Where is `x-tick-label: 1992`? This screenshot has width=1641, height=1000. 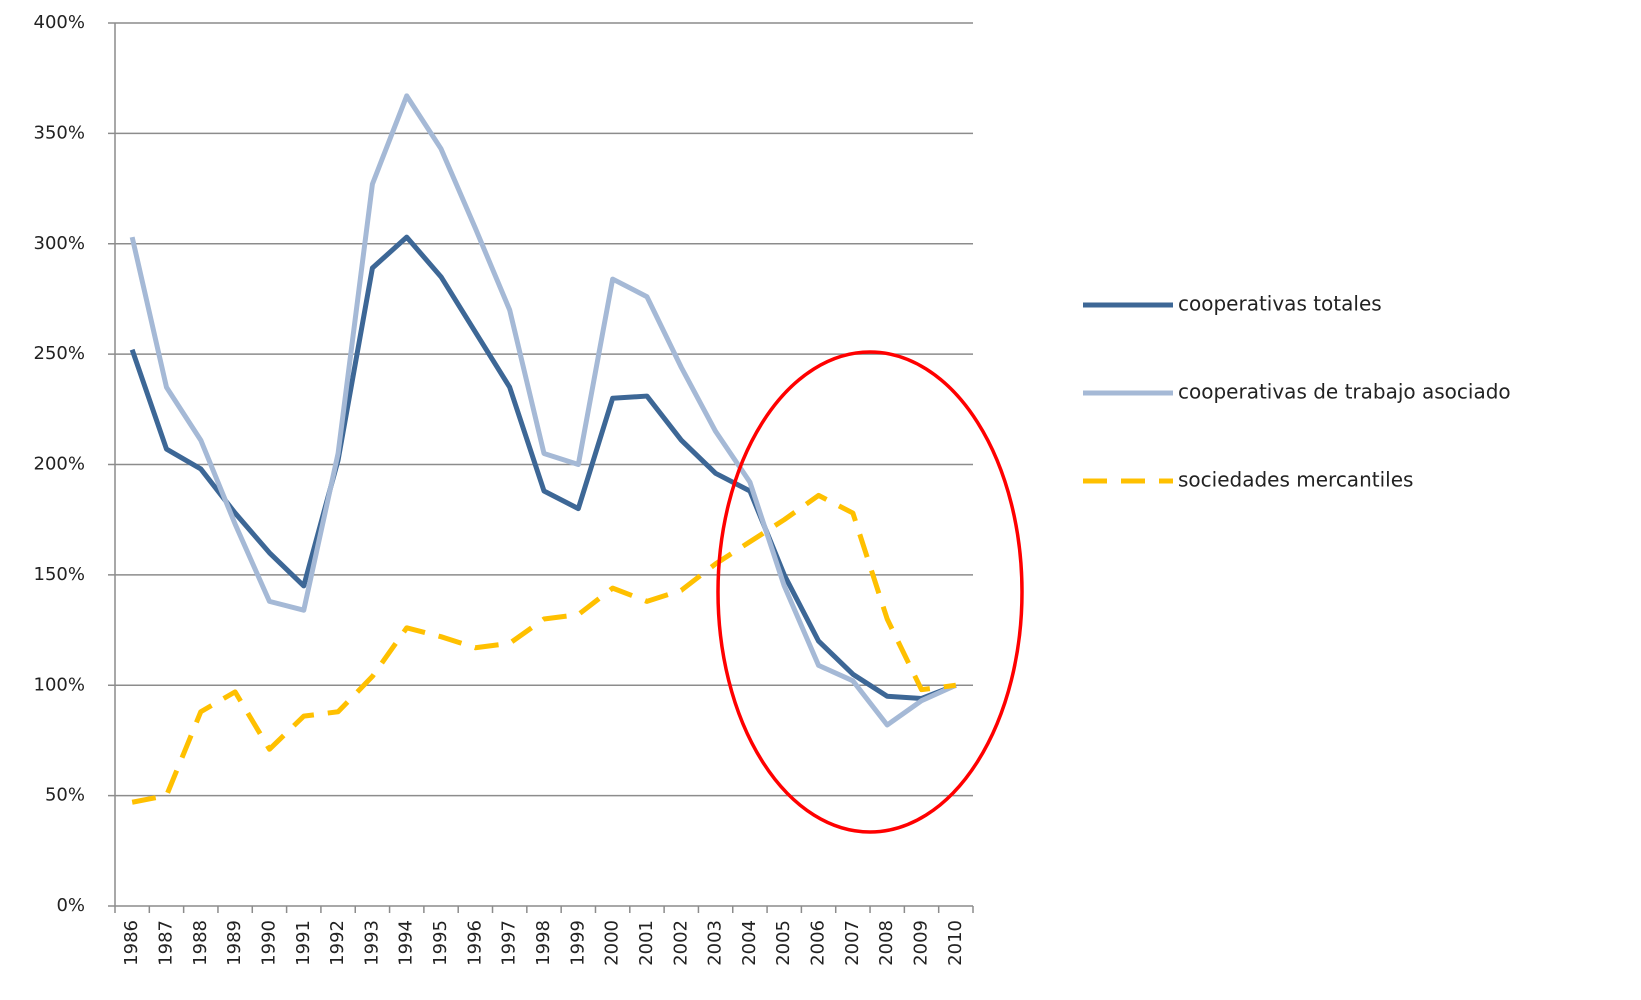
x-tick-label: 1992 is located at coordinates (337, 943).